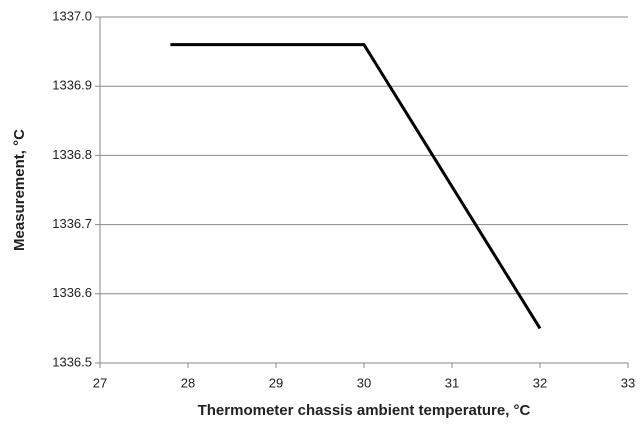  What do you see at coordinates (276, 382) in the screenshot?
I see `x-tick-label: 29` at bounding box center [276, 382].